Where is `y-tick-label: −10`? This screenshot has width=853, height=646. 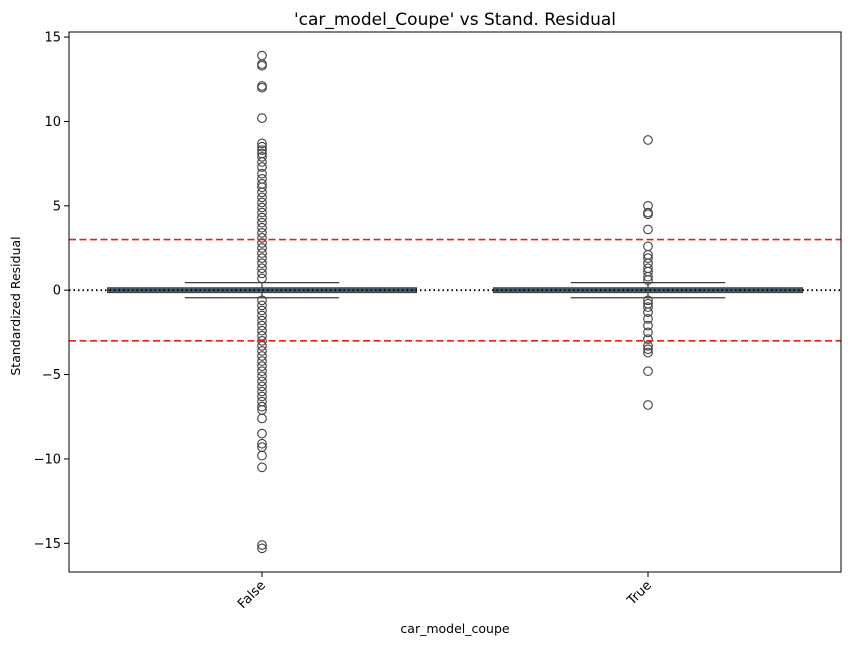 y-tick-label: −10 is located at coordinates (47, 459).